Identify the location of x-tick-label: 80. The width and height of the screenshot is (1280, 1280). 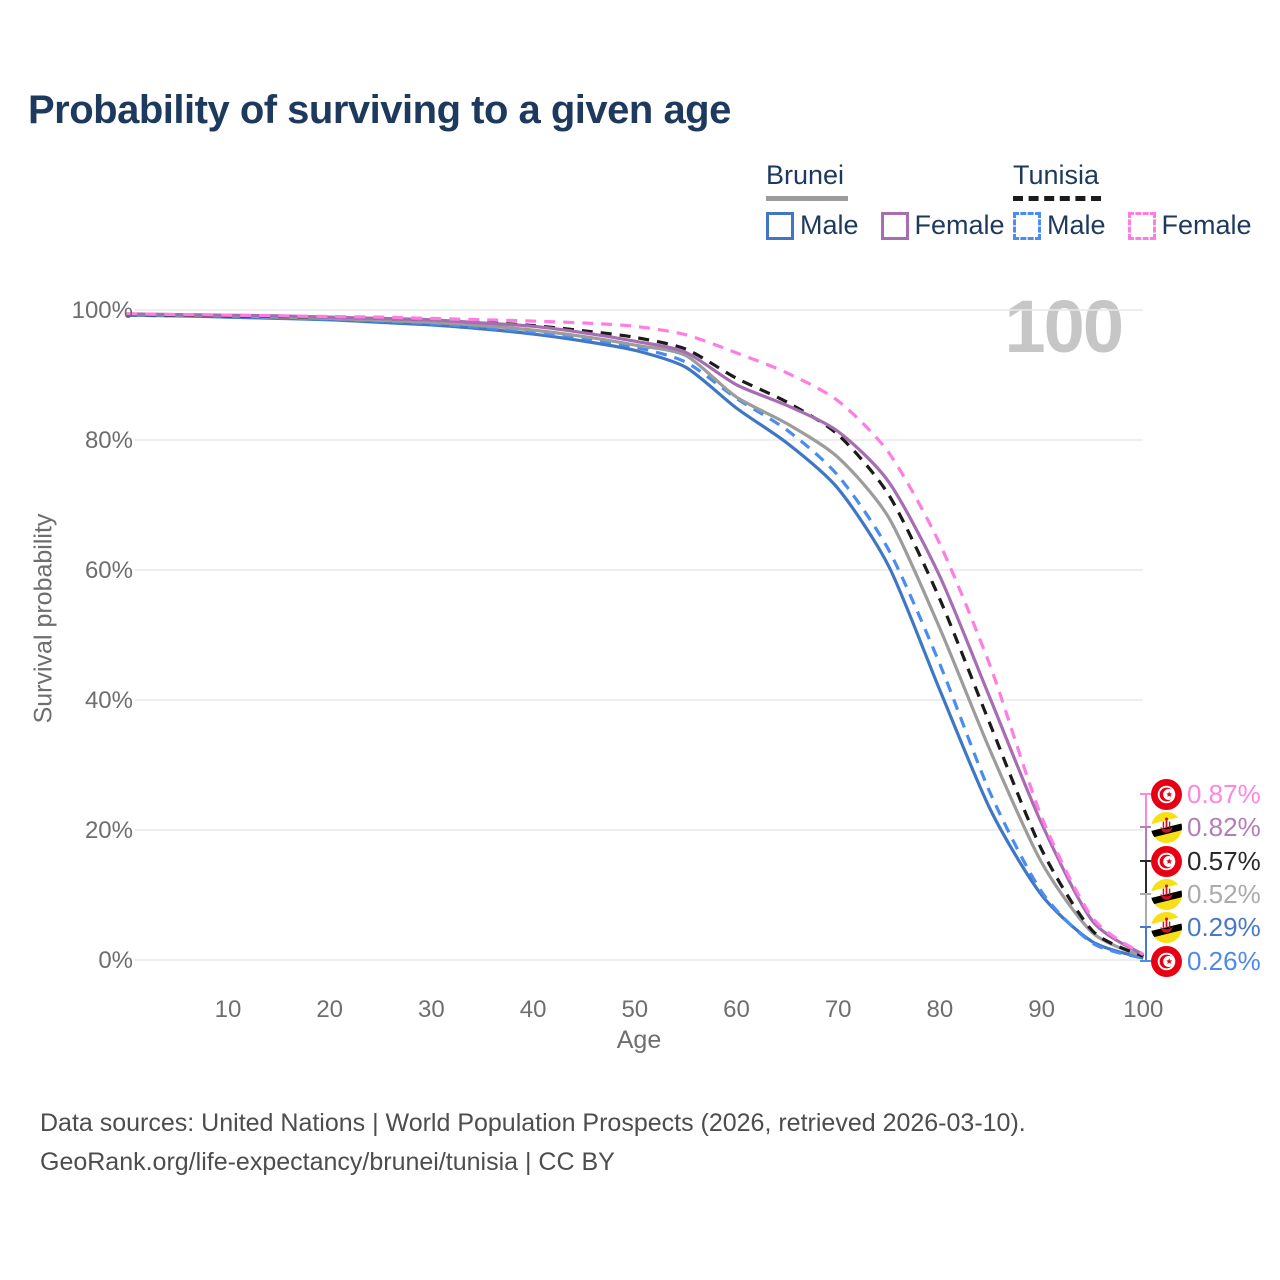
(940, 1009).